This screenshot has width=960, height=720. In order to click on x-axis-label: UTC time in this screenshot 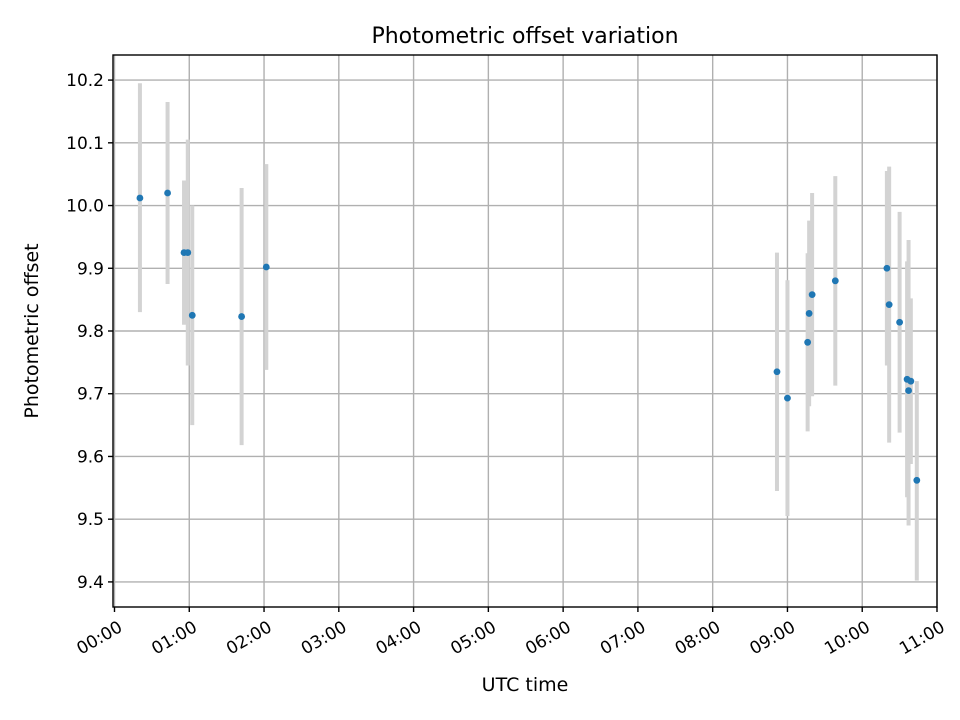, I will do `click(525, 685)`.